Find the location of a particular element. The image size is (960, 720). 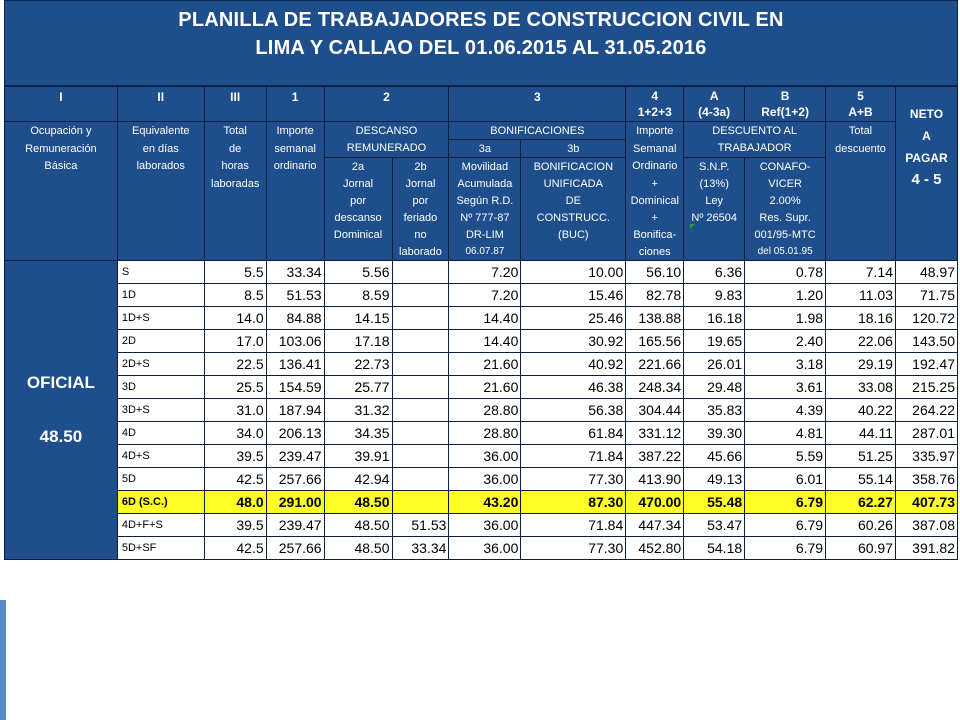

cell-3b: 40.92 is located at coordinates (573, 364).